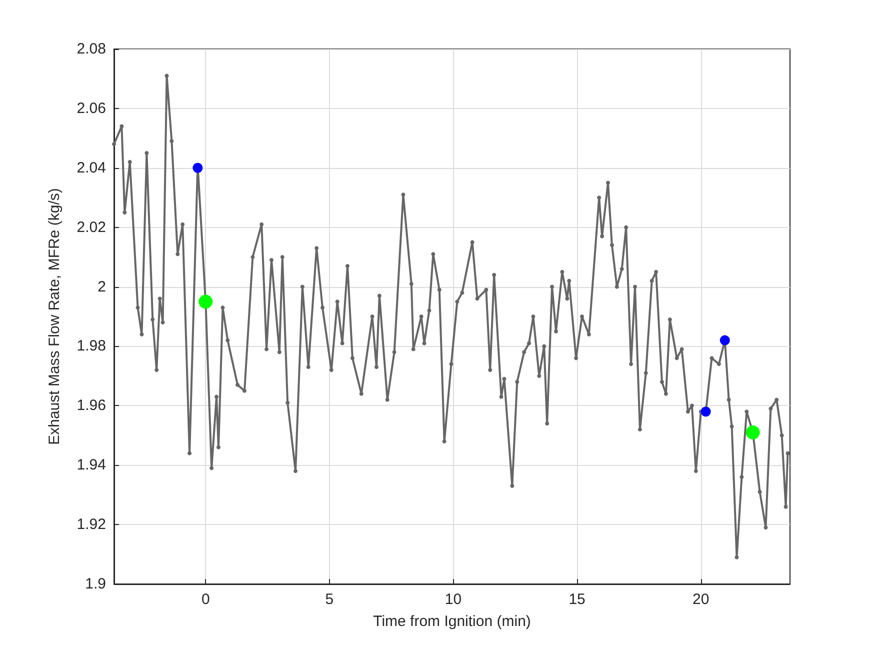 The width and height of the screenshot is (875, 656). What do you see at coordinates (95, 584) in the screenshot?
I see `y-tick-label: 1.9` at bounding box center [95, 584].